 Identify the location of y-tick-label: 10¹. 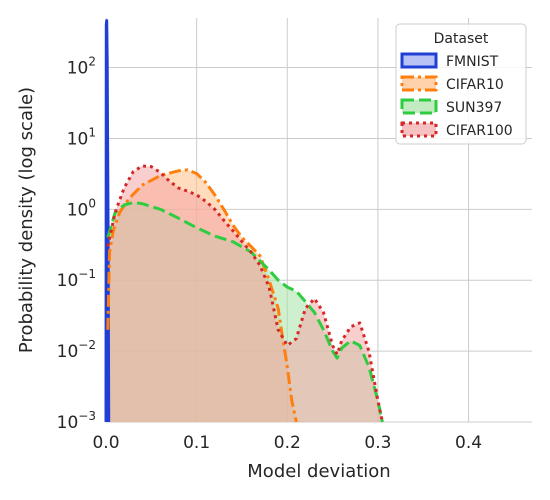
(81, 137).